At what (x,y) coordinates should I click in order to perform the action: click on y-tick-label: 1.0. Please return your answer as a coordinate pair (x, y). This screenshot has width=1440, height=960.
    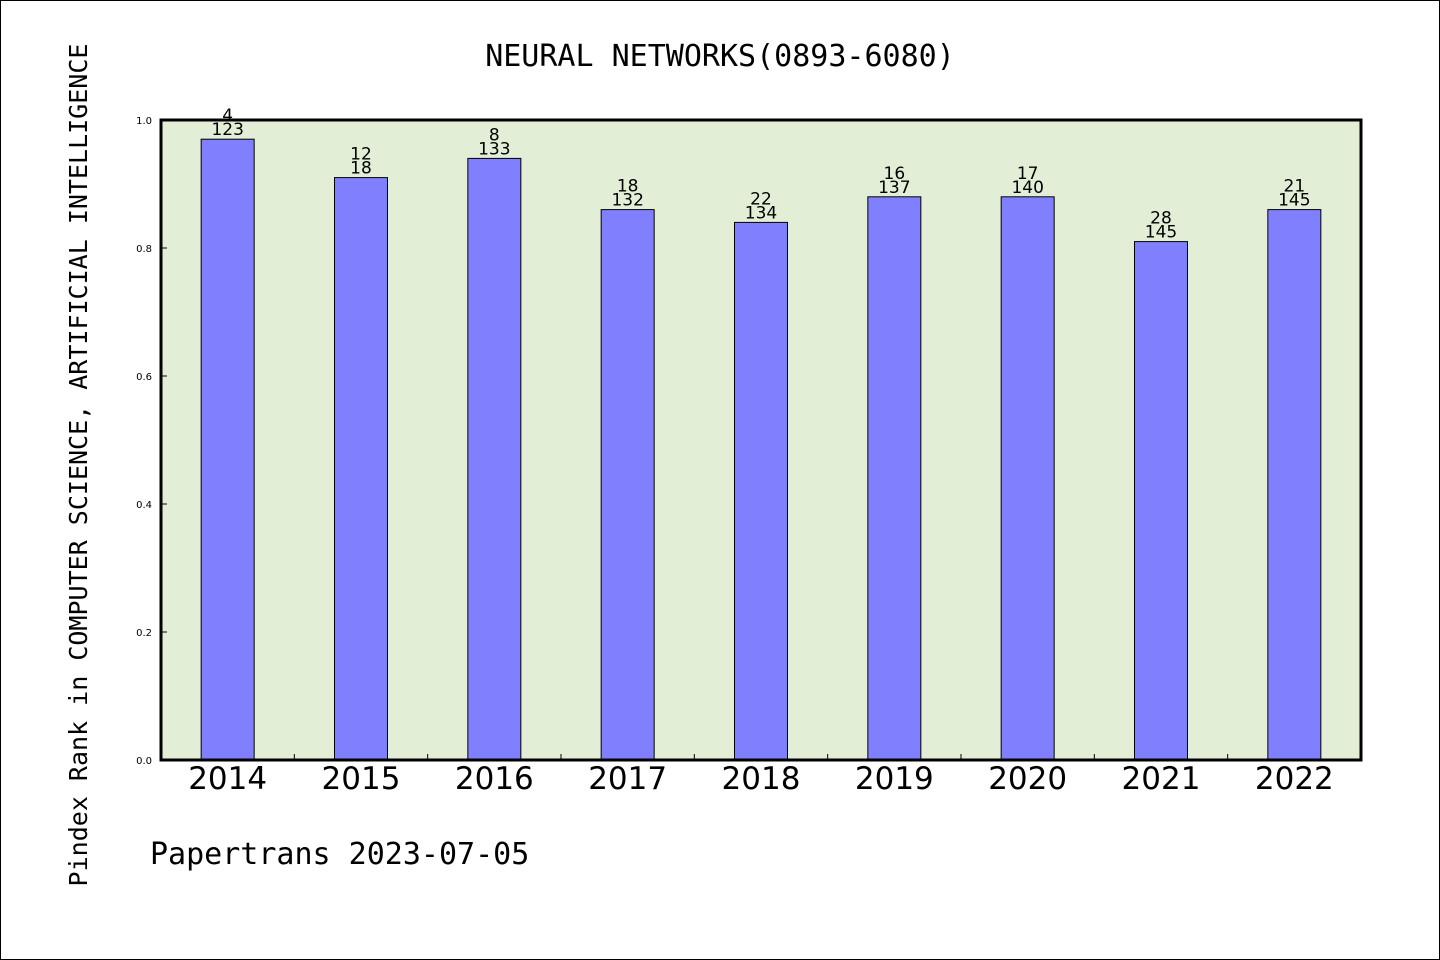
    Looking at the image, I should click on (144, 121).